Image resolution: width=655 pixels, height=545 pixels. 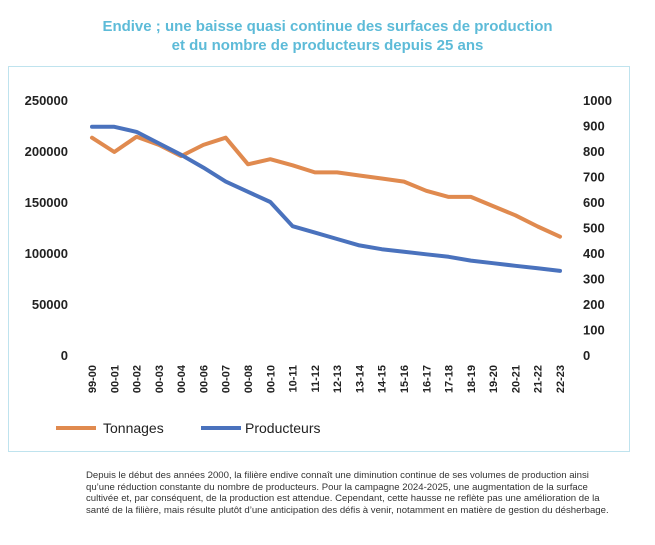 I want to click on legend-label: Producteurs, so click(x=282, y=428).